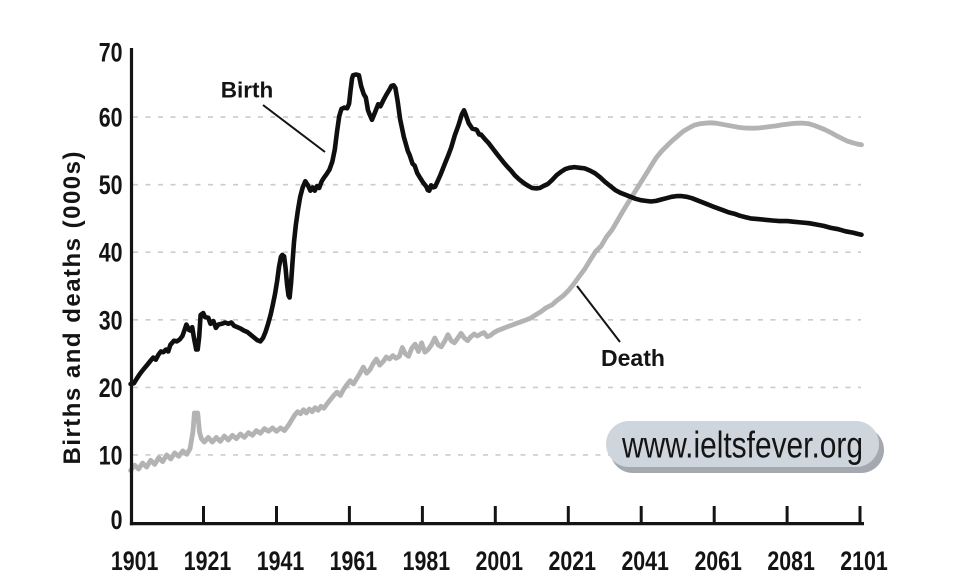 The image size is (961, 584). I want to click on svg-text: 10, so click(111, 455).